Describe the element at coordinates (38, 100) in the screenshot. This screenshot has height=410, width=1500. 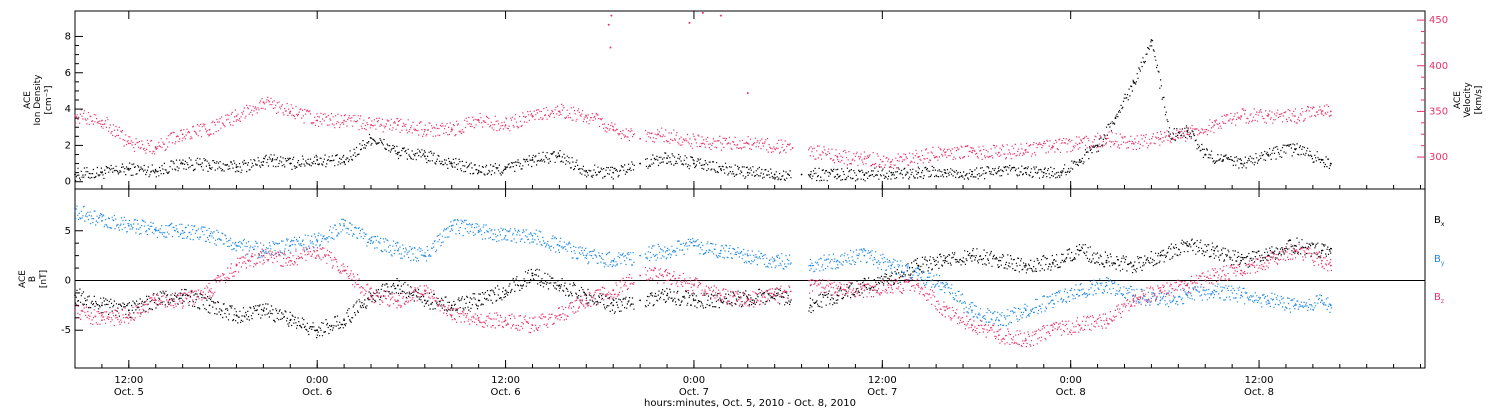
I see `top-left-axis-title-line-2: Ion Density` at that location.